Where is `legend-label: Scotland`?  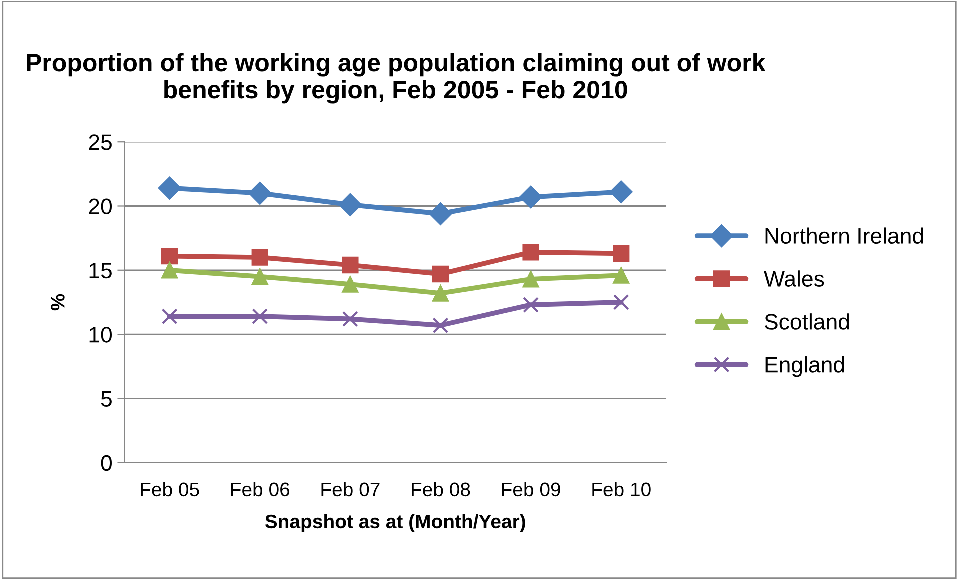
legend-label: Scotland is located at coordinates (807, 322).